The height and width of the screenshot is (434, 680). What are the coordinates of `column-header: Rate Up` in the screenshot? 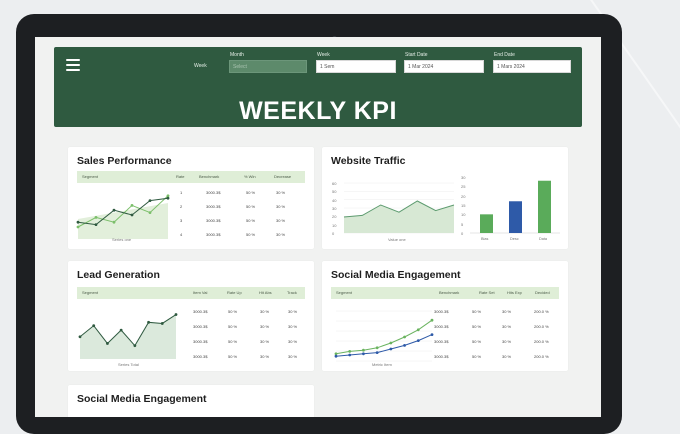 It's located at (234, 292).